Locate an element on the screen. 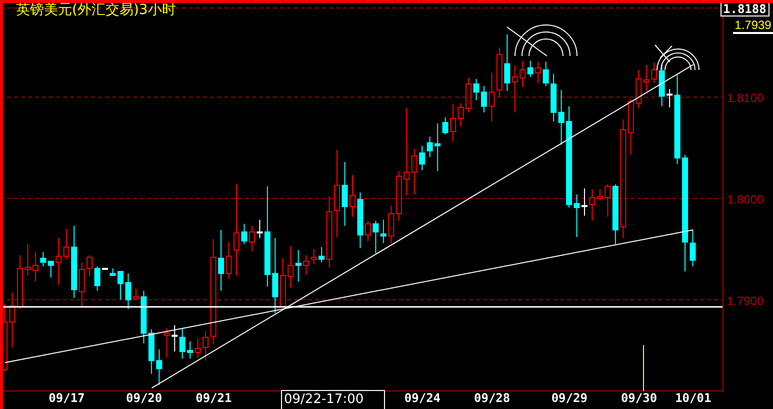 The height and width of the screenshot is (409, 773). text: 09/22-17:00 is located at coordinates (333, 399).